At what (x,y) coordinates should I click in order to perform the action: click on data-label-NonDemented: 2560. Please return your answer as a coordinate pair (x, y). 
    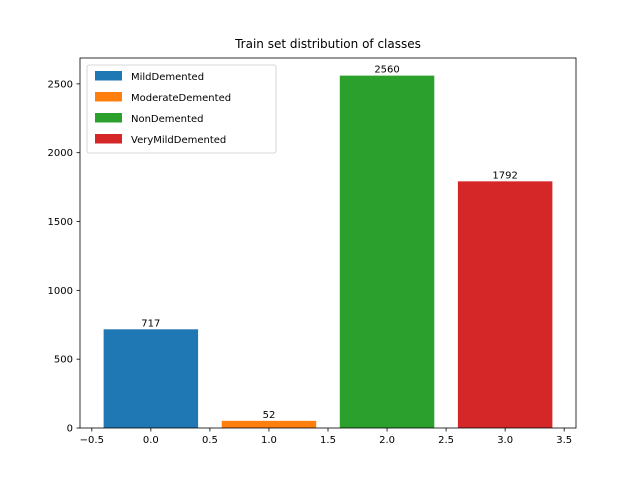
    Looking at the image, I should click on (386, 70).